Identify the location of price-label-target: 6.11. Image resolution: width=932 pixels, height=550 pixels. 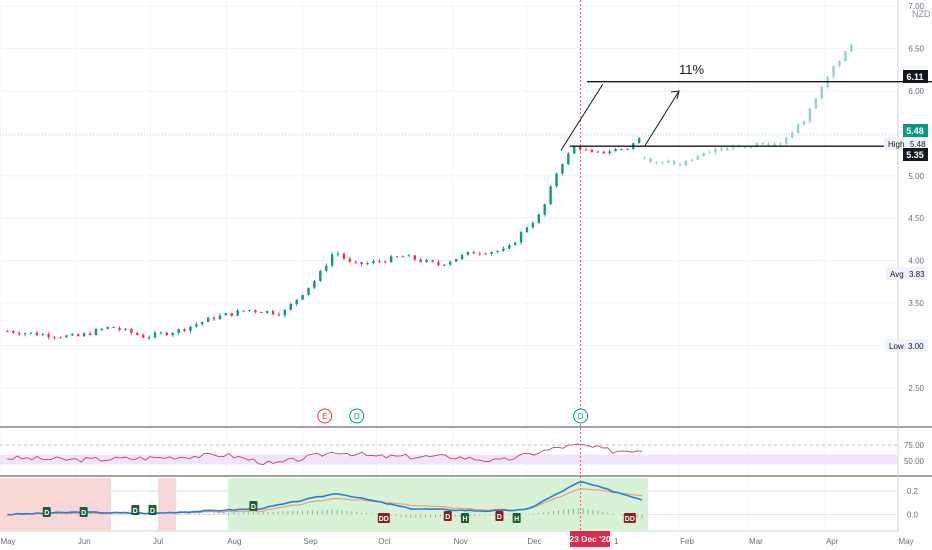
(915, 76).